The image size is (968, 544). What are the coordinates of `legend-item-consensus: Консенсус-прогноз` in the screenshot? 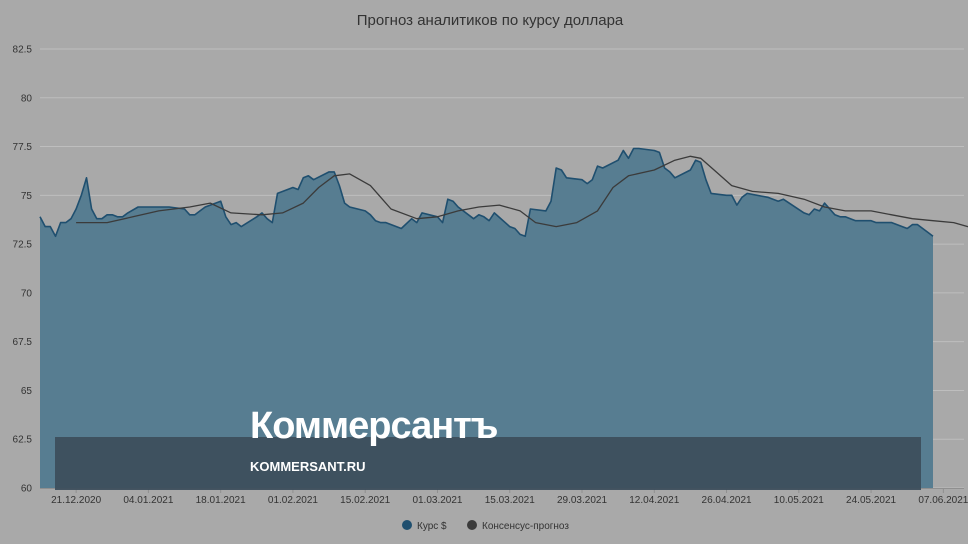 It's located at (518, 526).